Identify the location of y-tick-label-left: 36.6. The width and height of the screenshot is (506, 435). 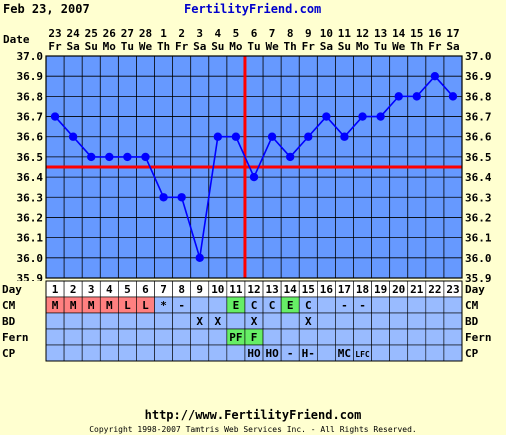
(30, 137).